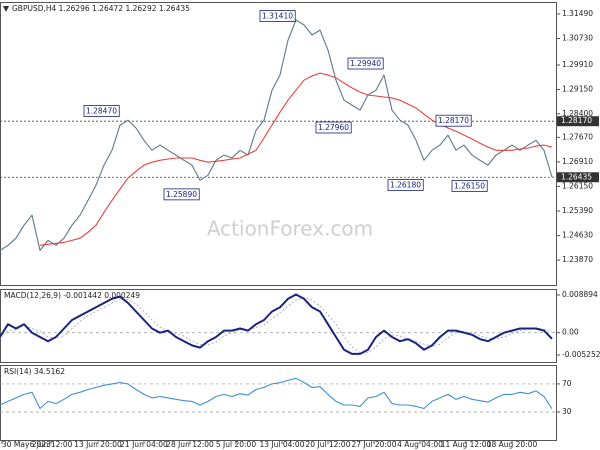 The image size is (600, 450). What do you see at coordinates (51, 444) in the screenshot?
I see `x-tick-label: 6 Jun 12:00` at bounding box center [51, 444].